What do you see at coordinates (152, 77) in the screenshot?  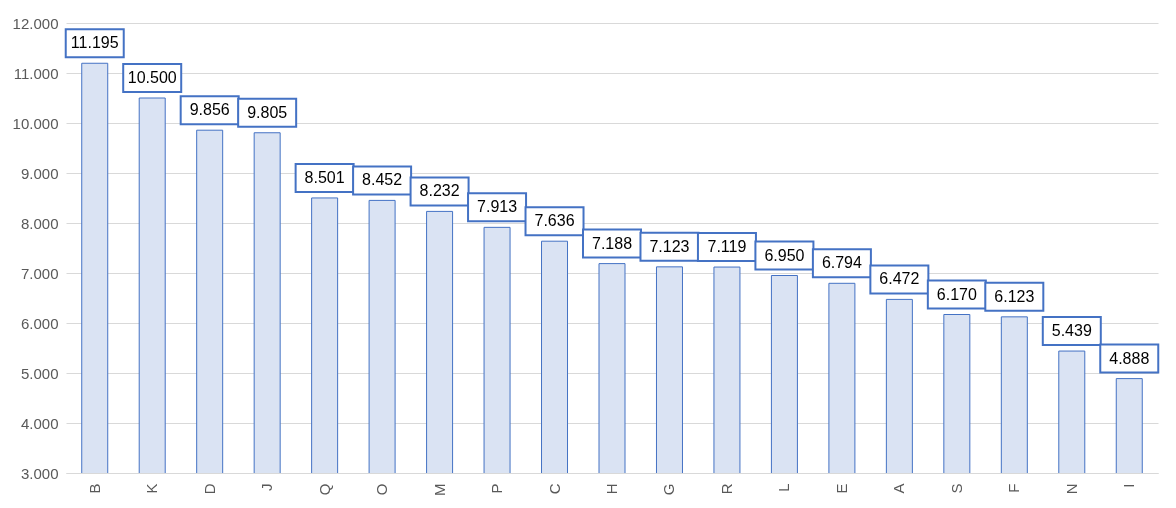 I see `data-label: 10.500` at bounding box center [152, 77].